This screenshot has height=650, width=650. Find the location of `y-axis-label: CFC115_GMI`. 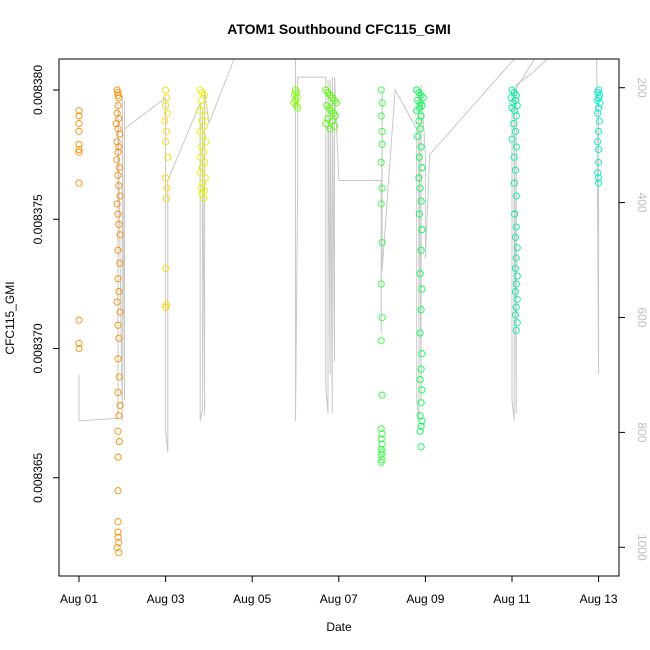

y-axis-label: CFC115_GMI is located at coordinates (10, 317).